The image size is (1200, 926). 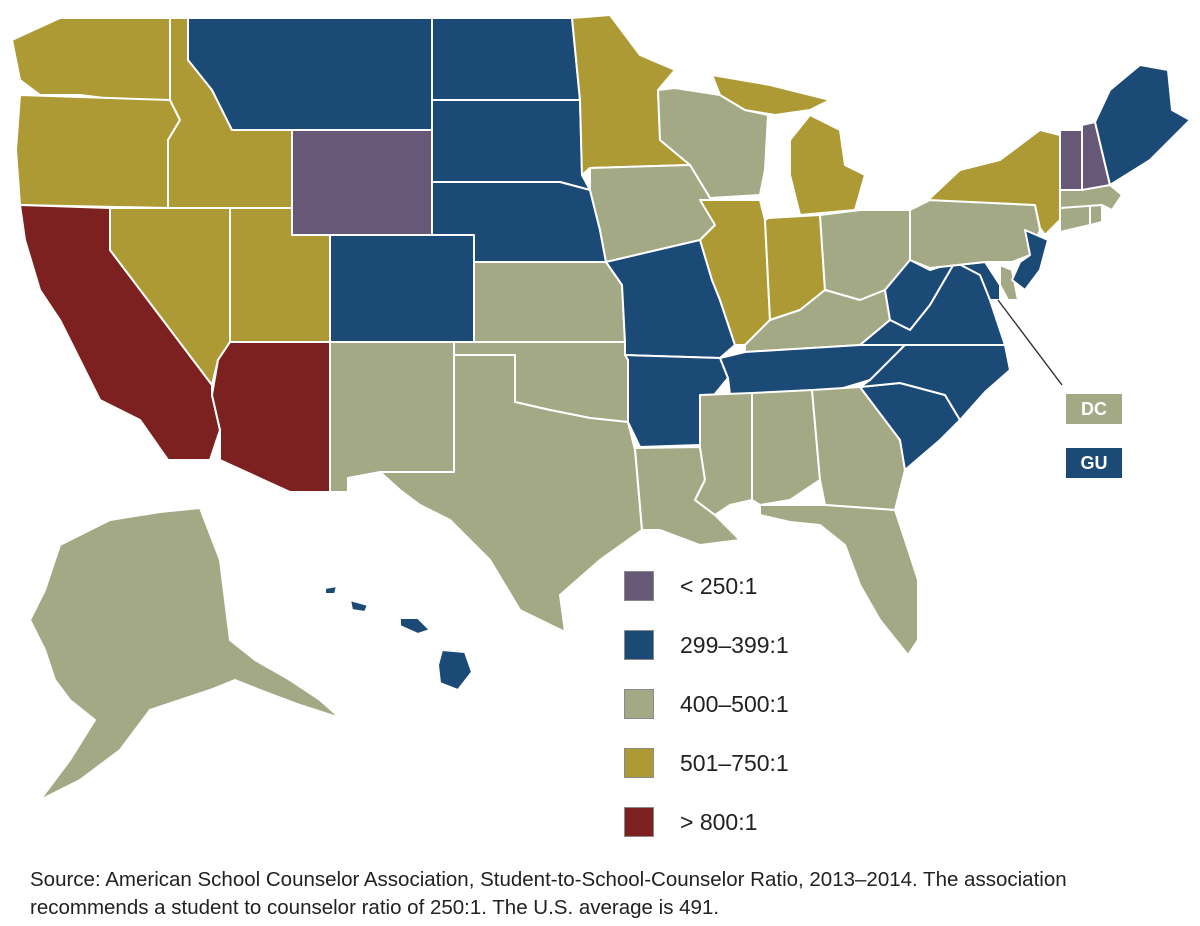 I want to click on legend-label: 400–500:1, so click(x=734, y=703).